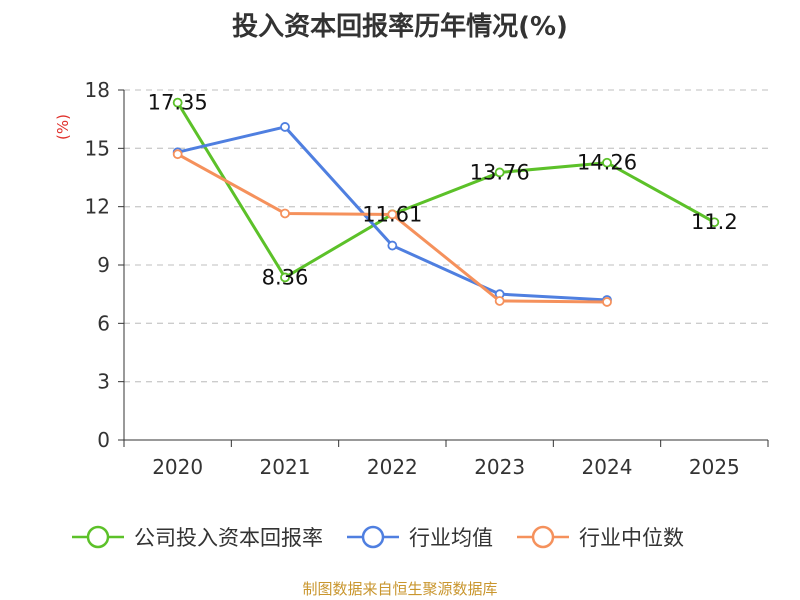 The image size is (800, 600). I want to click on x-tick-label: 2023, so click(499, 467).